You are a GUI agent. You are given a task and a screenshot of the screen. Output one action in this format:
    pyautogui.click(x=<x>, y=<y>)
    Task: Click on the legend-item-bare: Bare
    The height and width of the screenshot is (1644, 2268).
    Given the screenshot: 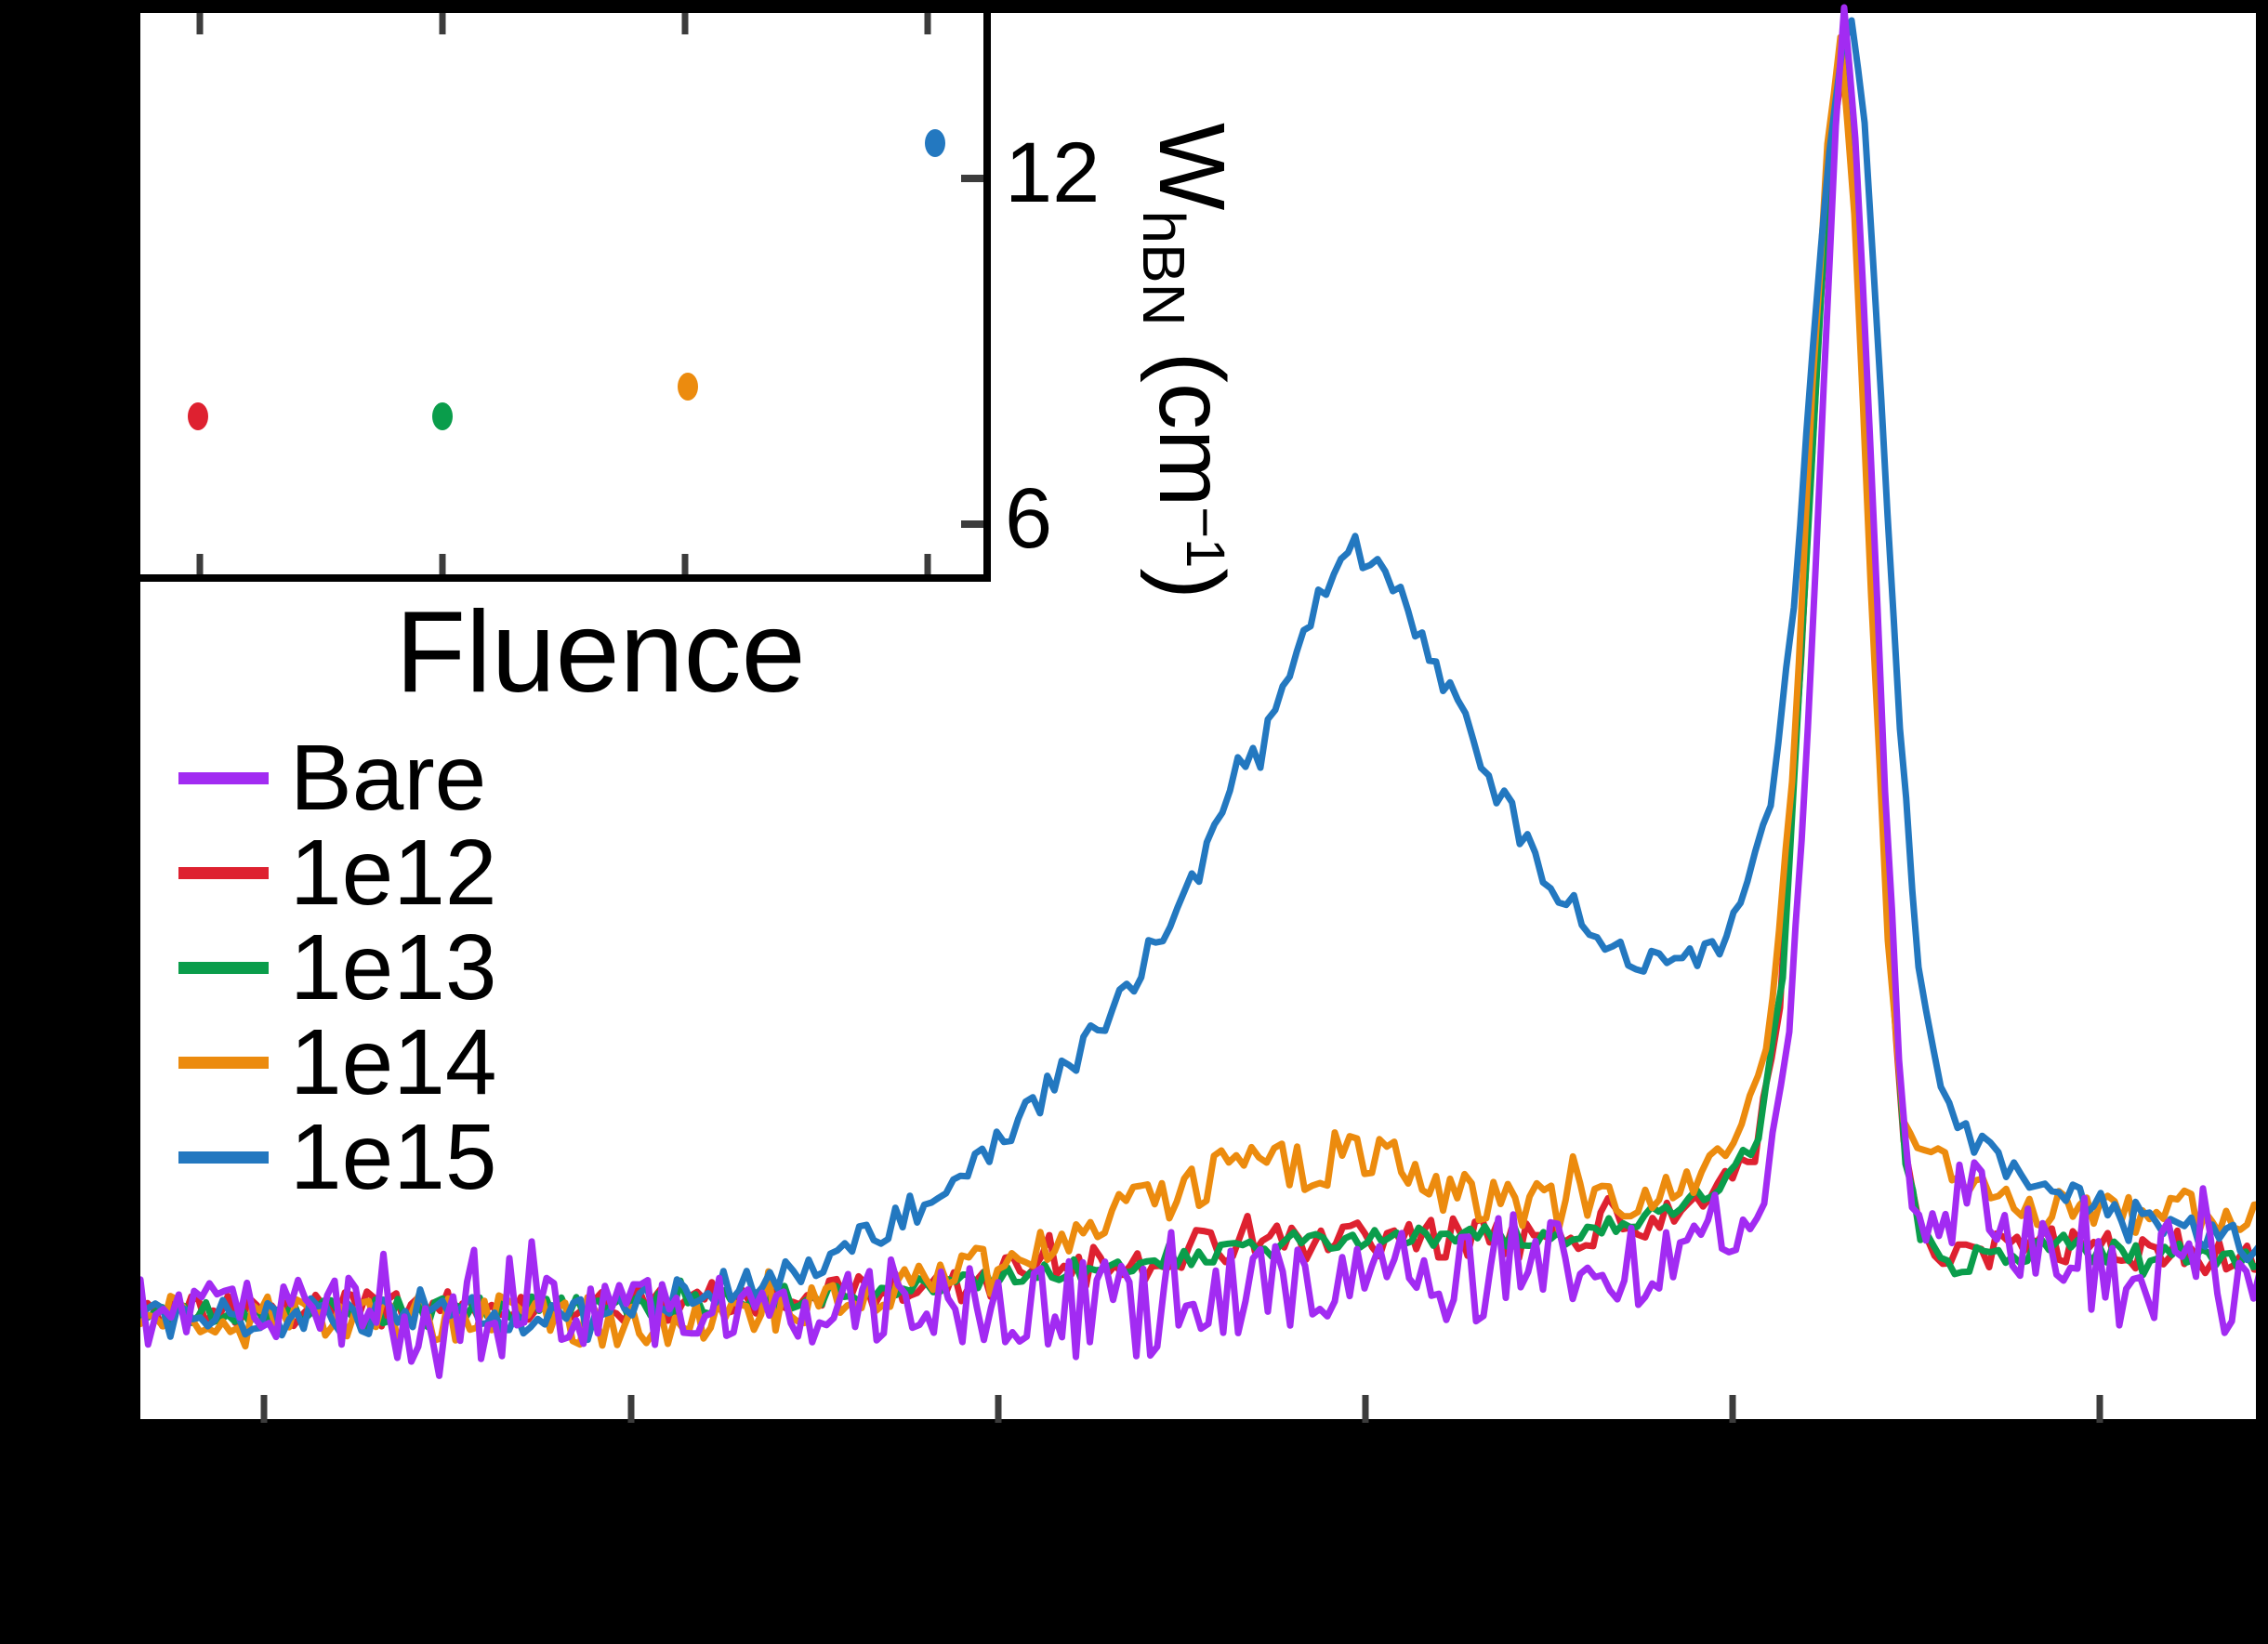 What is the action you would take?
    pyautogui.click(x=332, y=778)
    